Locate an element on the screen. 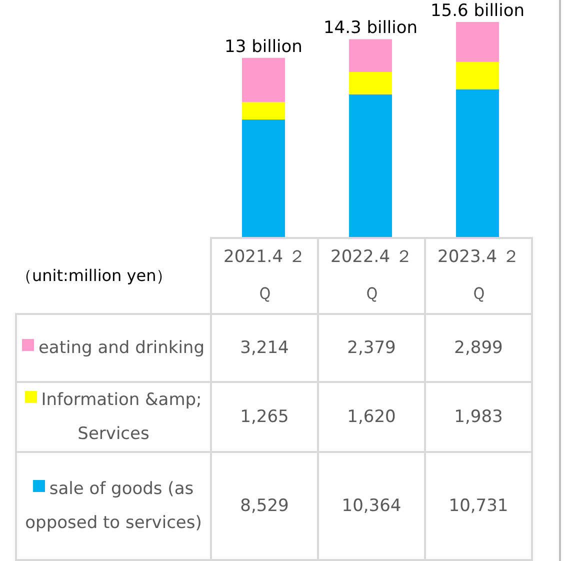 This screenshot has height=561, width=570. data-label: 1,265 is located at coordinates (264, 417).